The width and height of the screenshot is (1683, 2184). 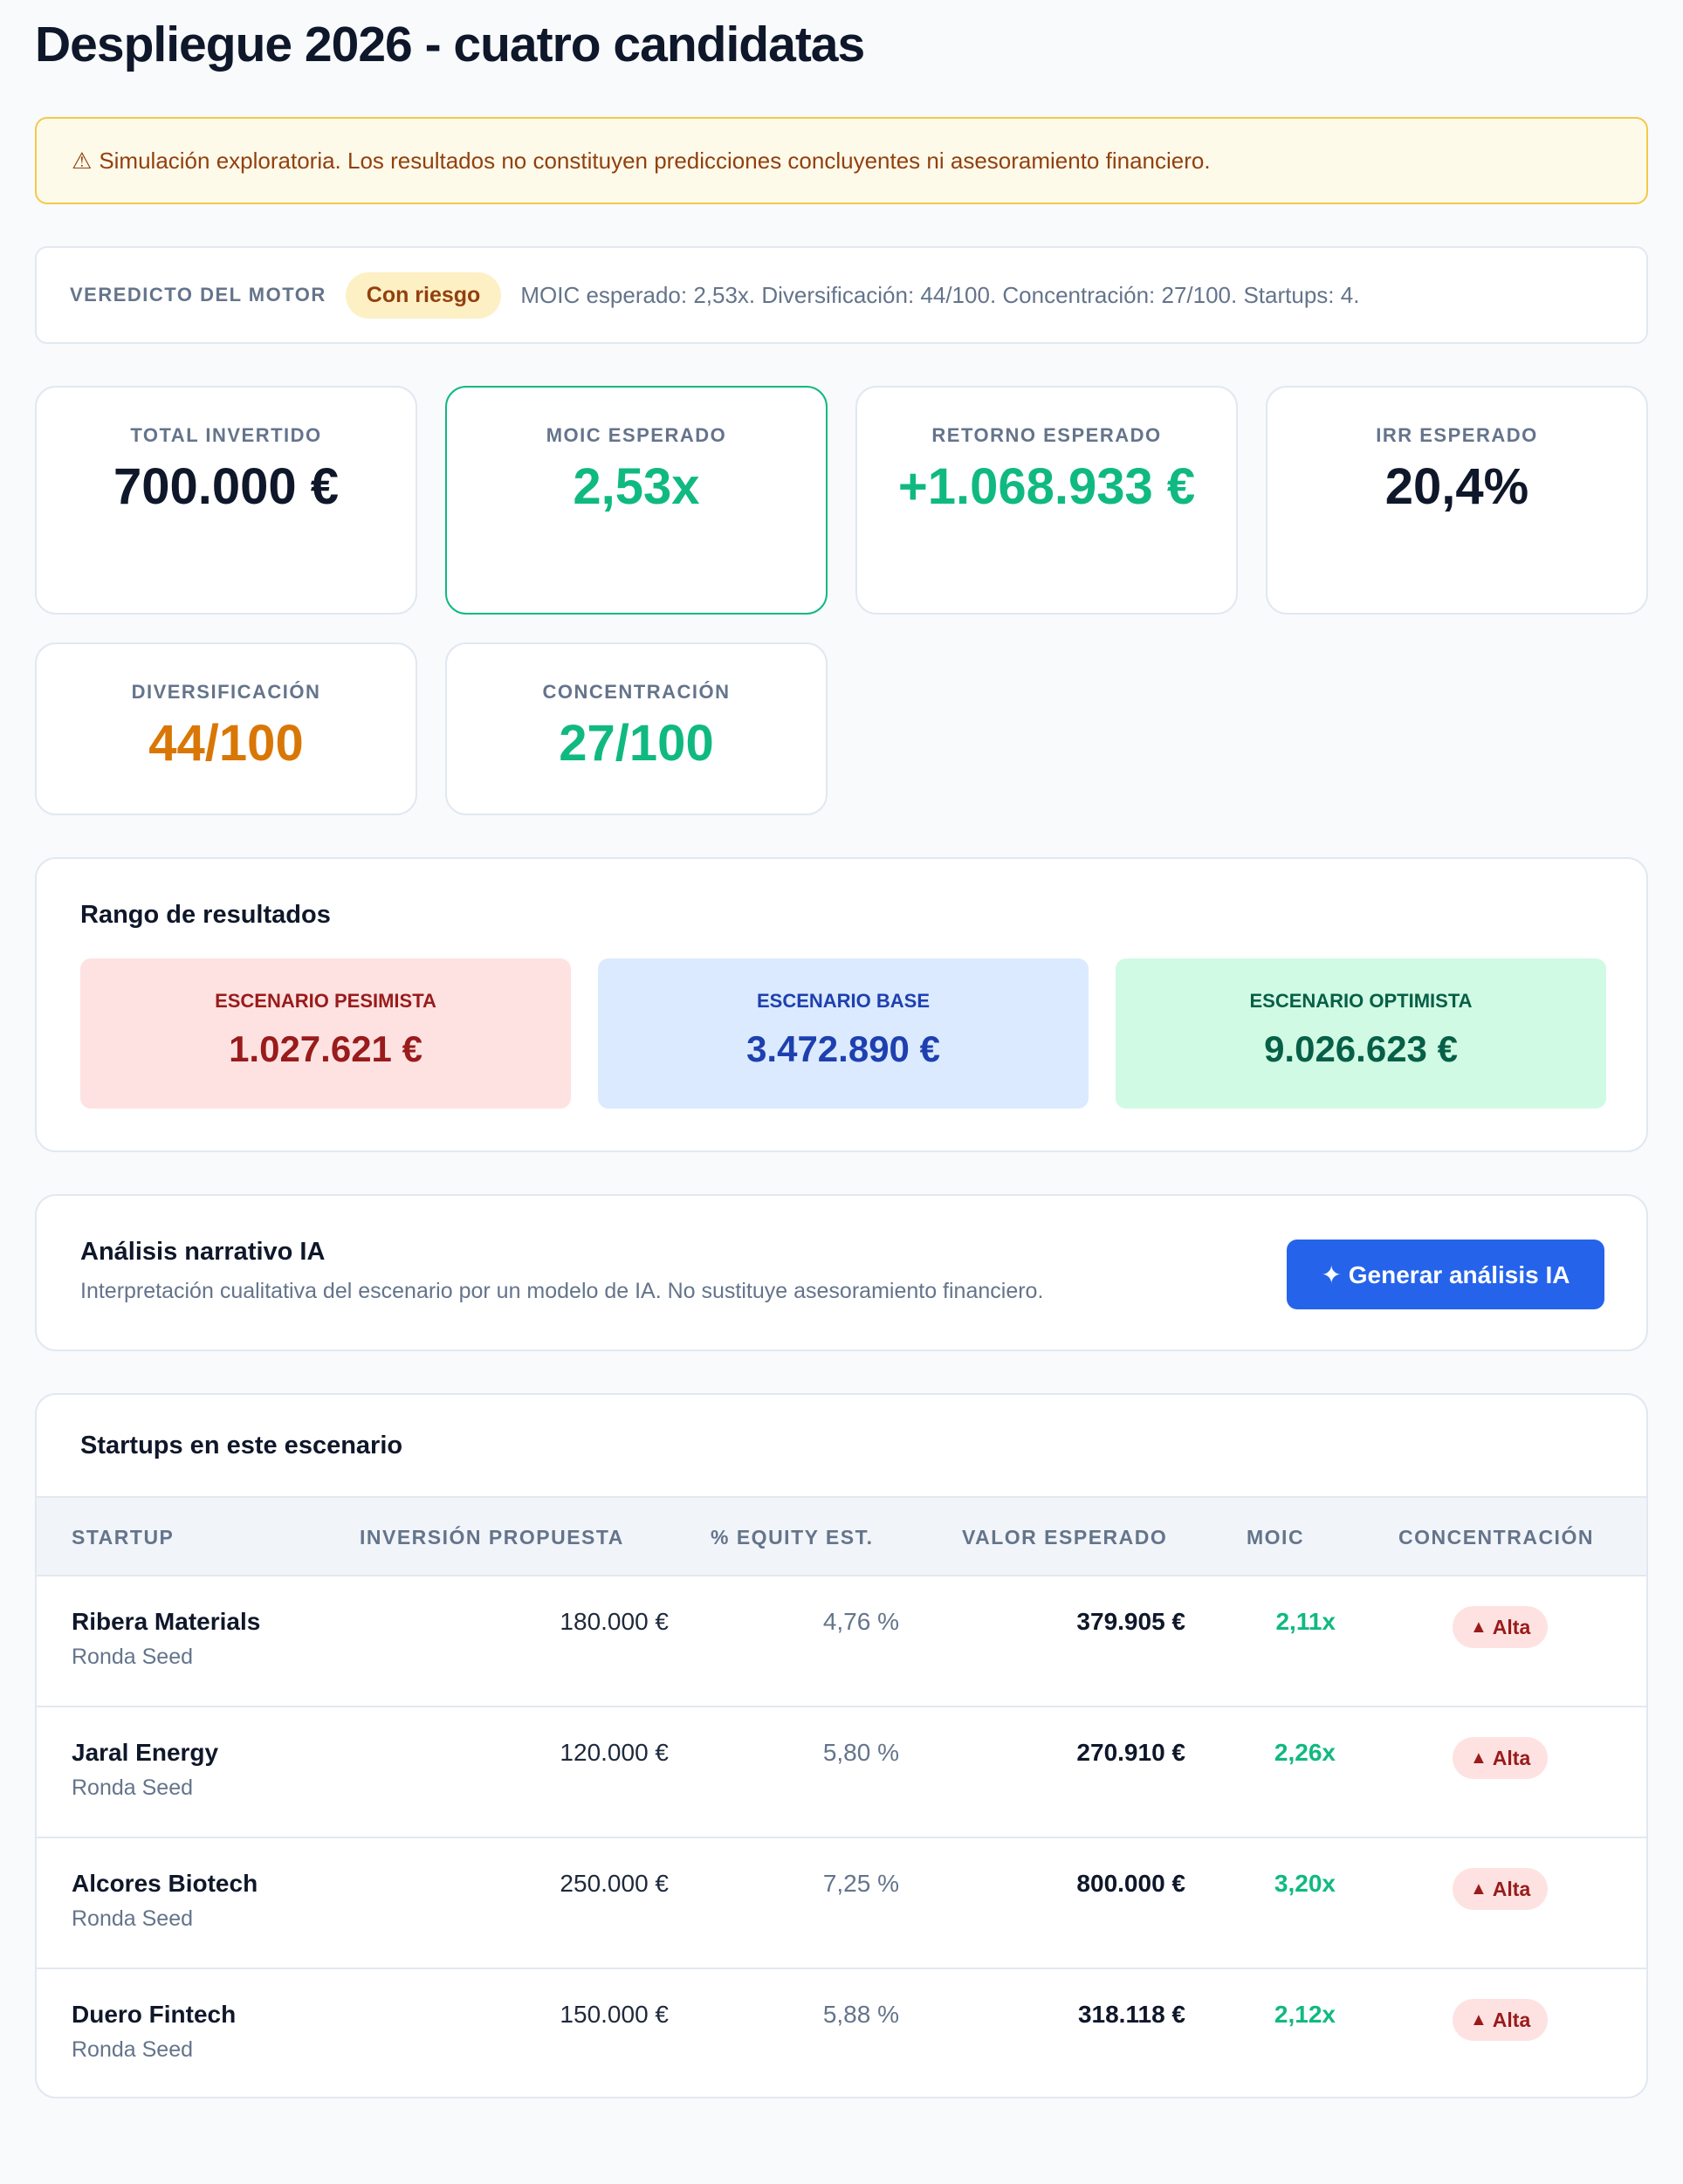 I want to click on estimated-equity: 5,80 %, so click(x=860, y=1752).